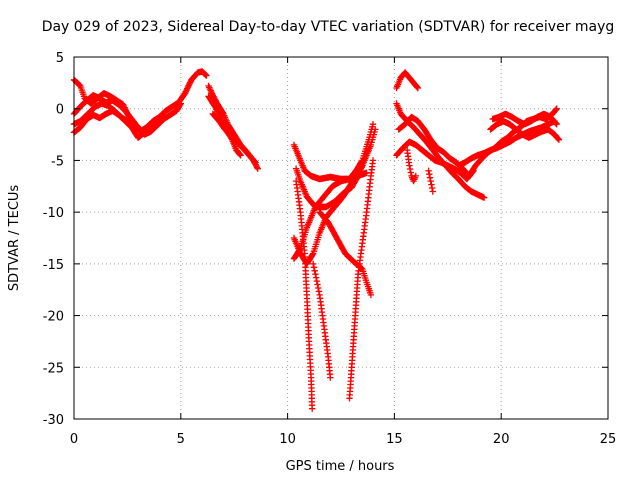 The height and width of the screenshot is (480, 640). I want to click on series-t24, so click(524, 119).